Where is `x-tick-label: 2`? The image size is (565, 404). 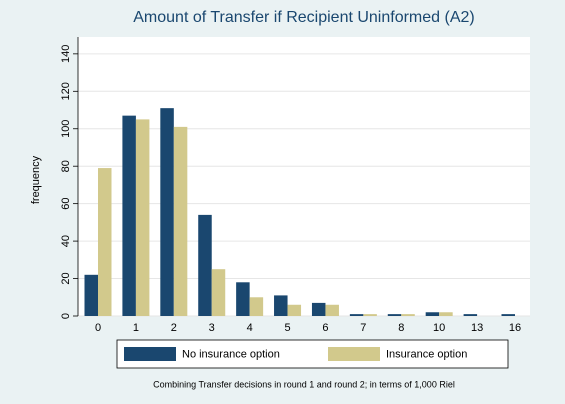 x-tick-label: 2 is located at coordinates (174, 328).